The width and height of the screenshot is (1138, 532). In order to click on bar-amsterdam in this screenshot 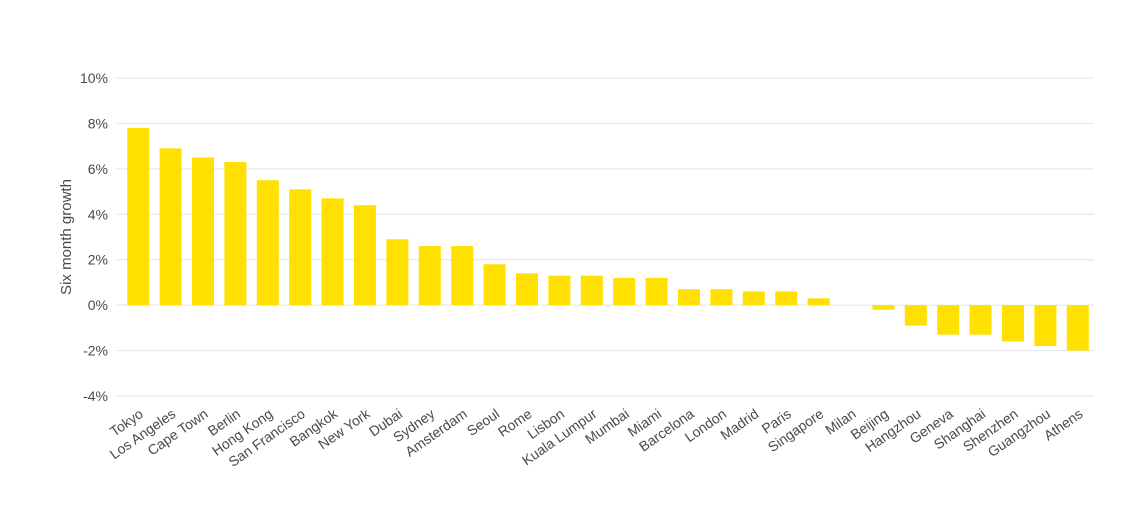, I will do `click(462, 276)`.